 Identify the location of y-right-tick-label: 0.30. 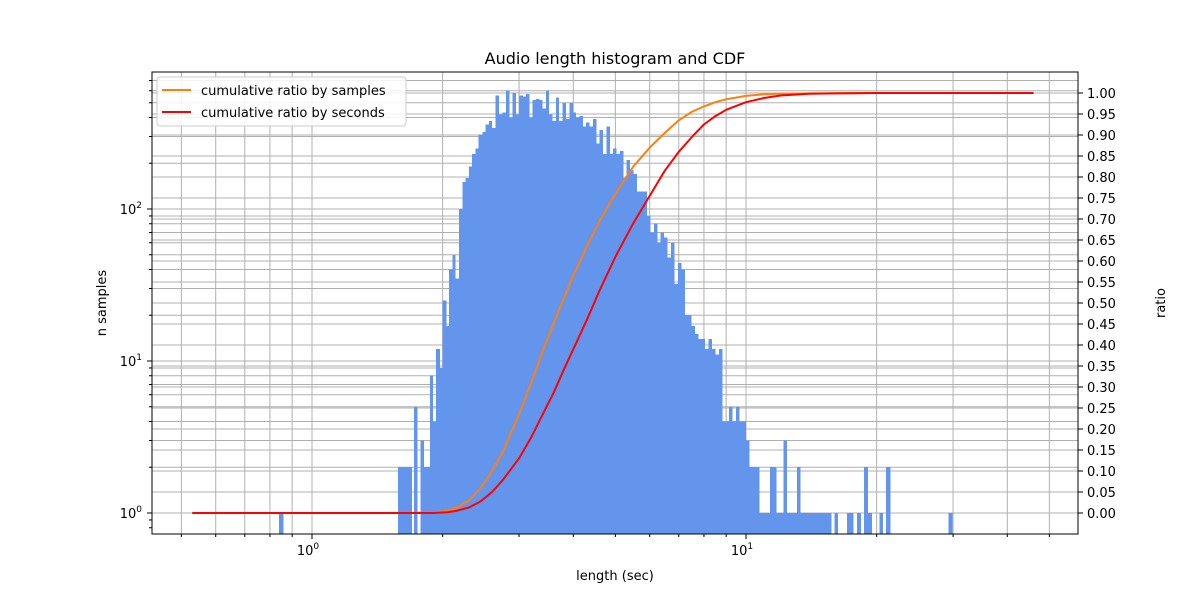
(1101, 388).